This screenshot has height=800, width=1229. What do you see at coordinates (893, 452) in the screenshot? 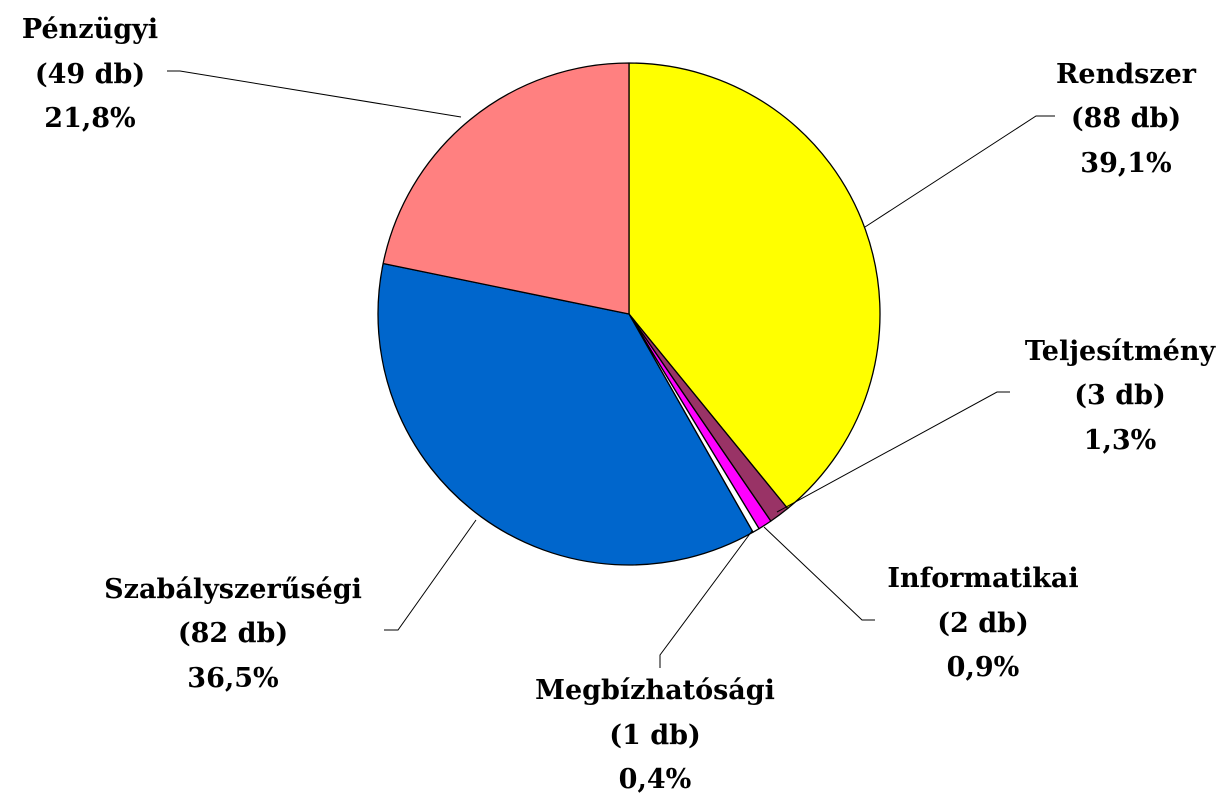
I see `leader-line-teljesitmeny` at bounding box center [893, 452].